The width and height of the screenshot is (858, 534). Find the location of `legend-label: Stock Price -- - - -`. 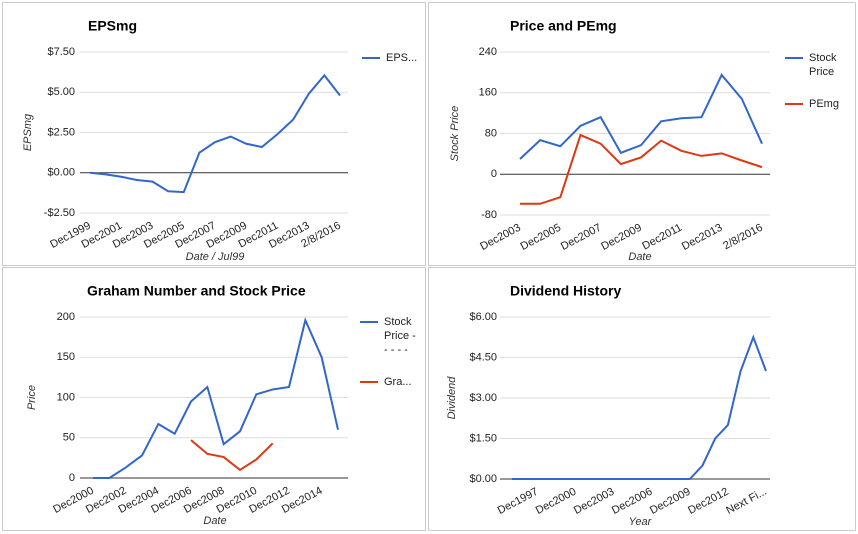

legend-label: Stock Price -- - - - is located at coordinates (400, 336).